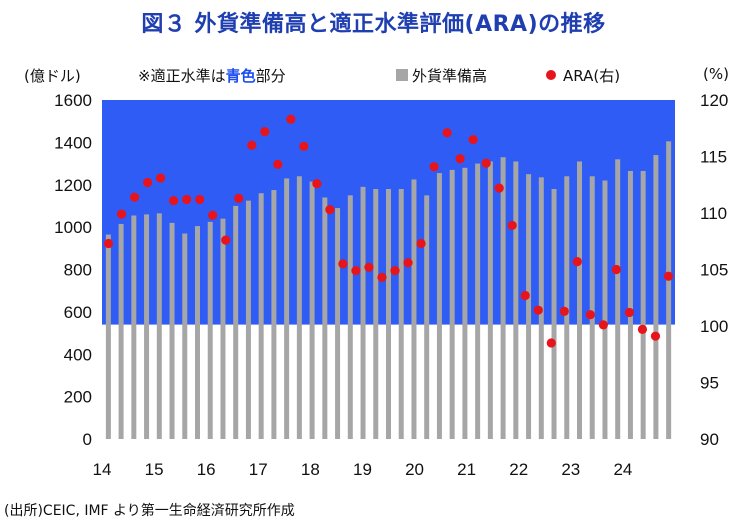 The height and width of the screenshot is (527, 747). What do you see at coordinates (73, 142) in the screenshot?
I see `left-tick-label: 1400` at bounding box center [73, 142].